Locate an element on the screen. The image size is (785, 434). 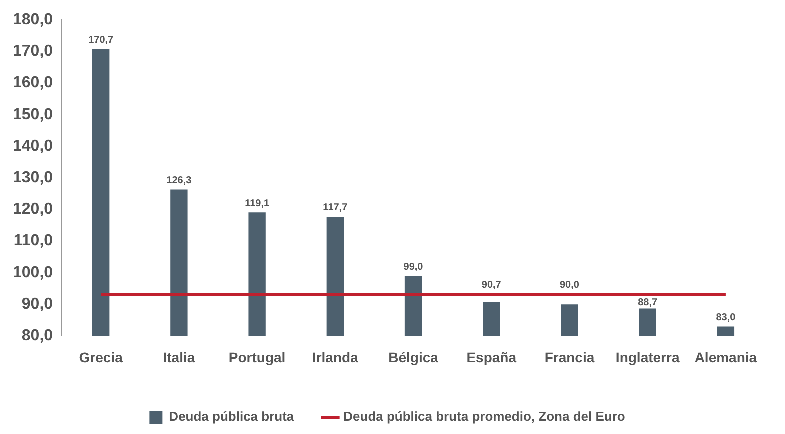
data-label: 117,7 is located at coordinates (335, 208).